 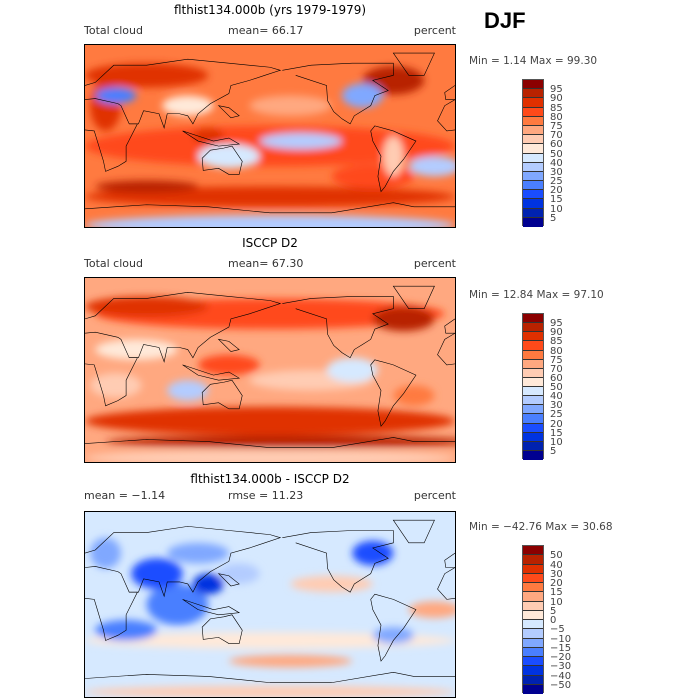 What do you see at coordinates (561, 676) in the screenshot?
I see `colorbar-tick-label: −40` at bounding box center [561, 676].